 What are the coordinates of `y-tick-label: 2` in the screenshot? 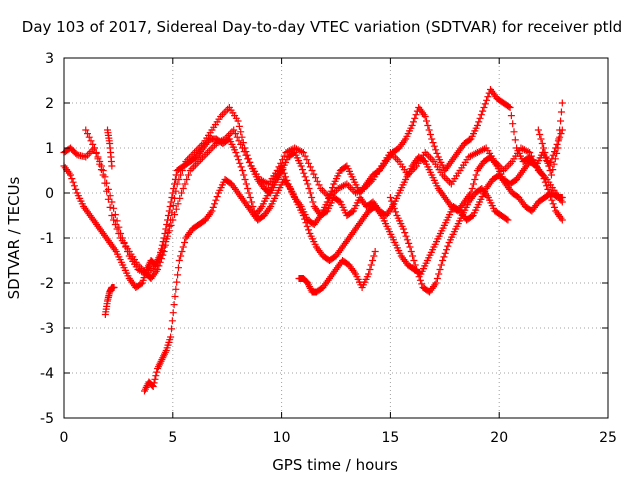 It's located at (49, 104).